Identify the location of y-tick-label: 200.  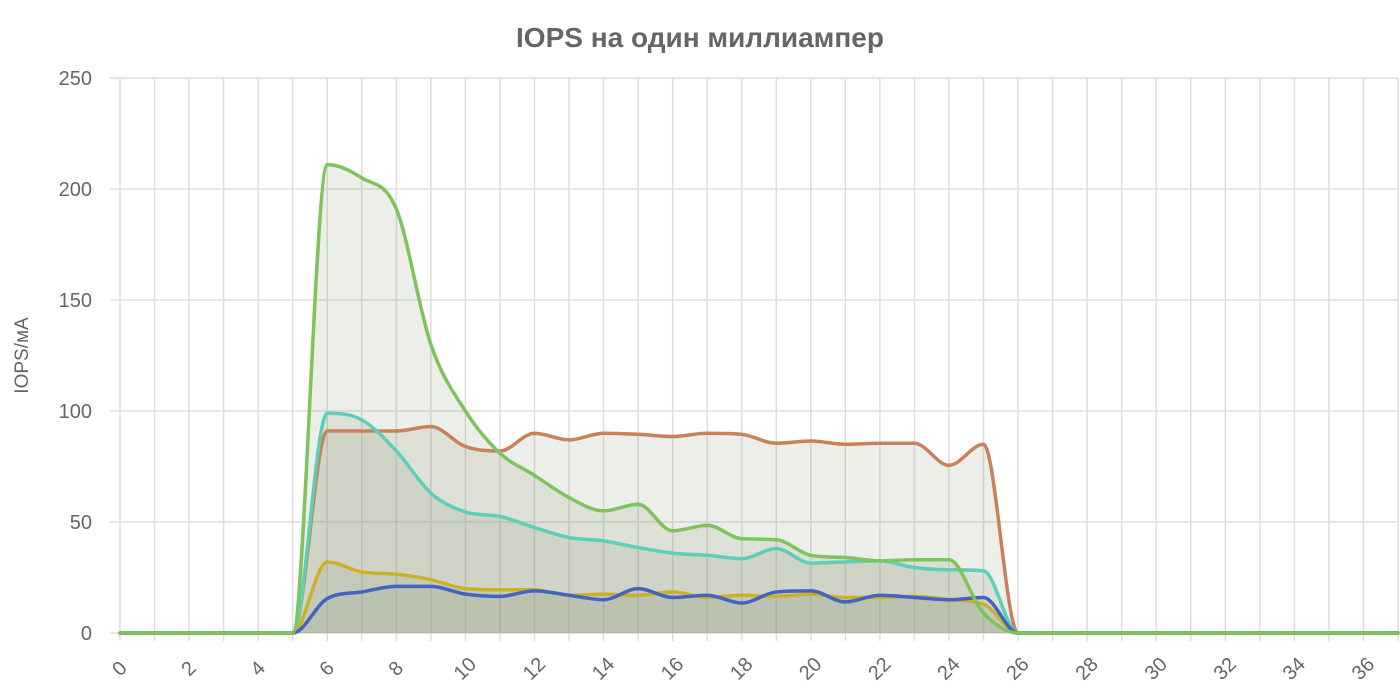
(75, 190).